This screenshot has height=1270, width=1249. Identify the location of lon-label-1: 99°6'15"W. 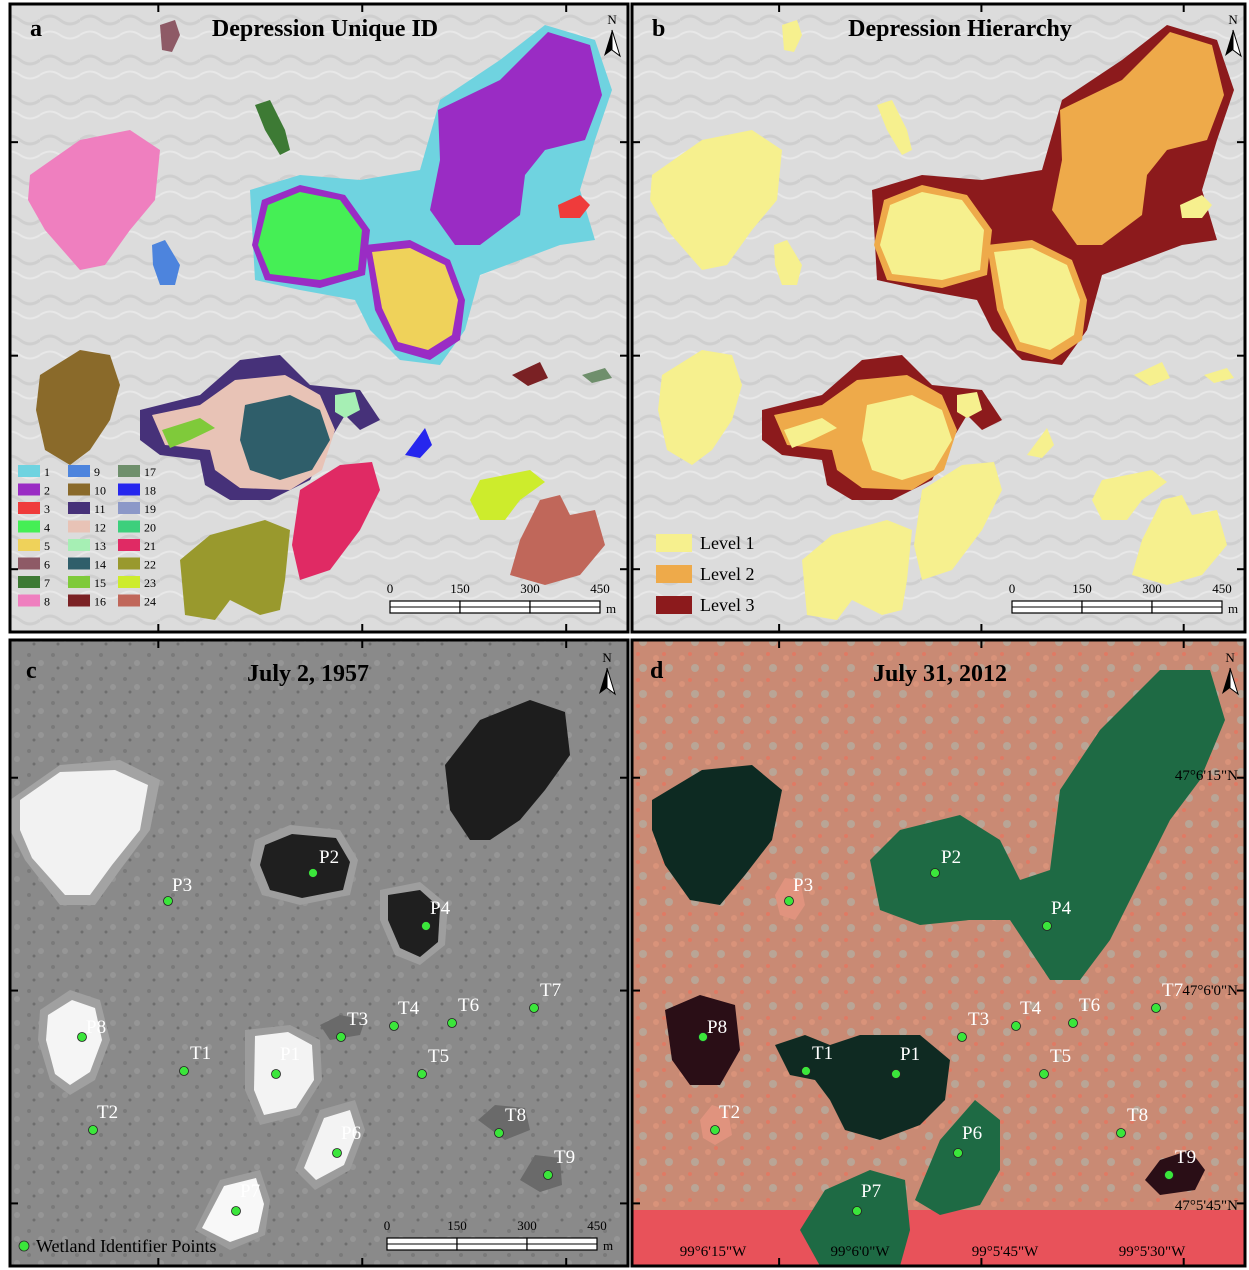
(713, 1252).